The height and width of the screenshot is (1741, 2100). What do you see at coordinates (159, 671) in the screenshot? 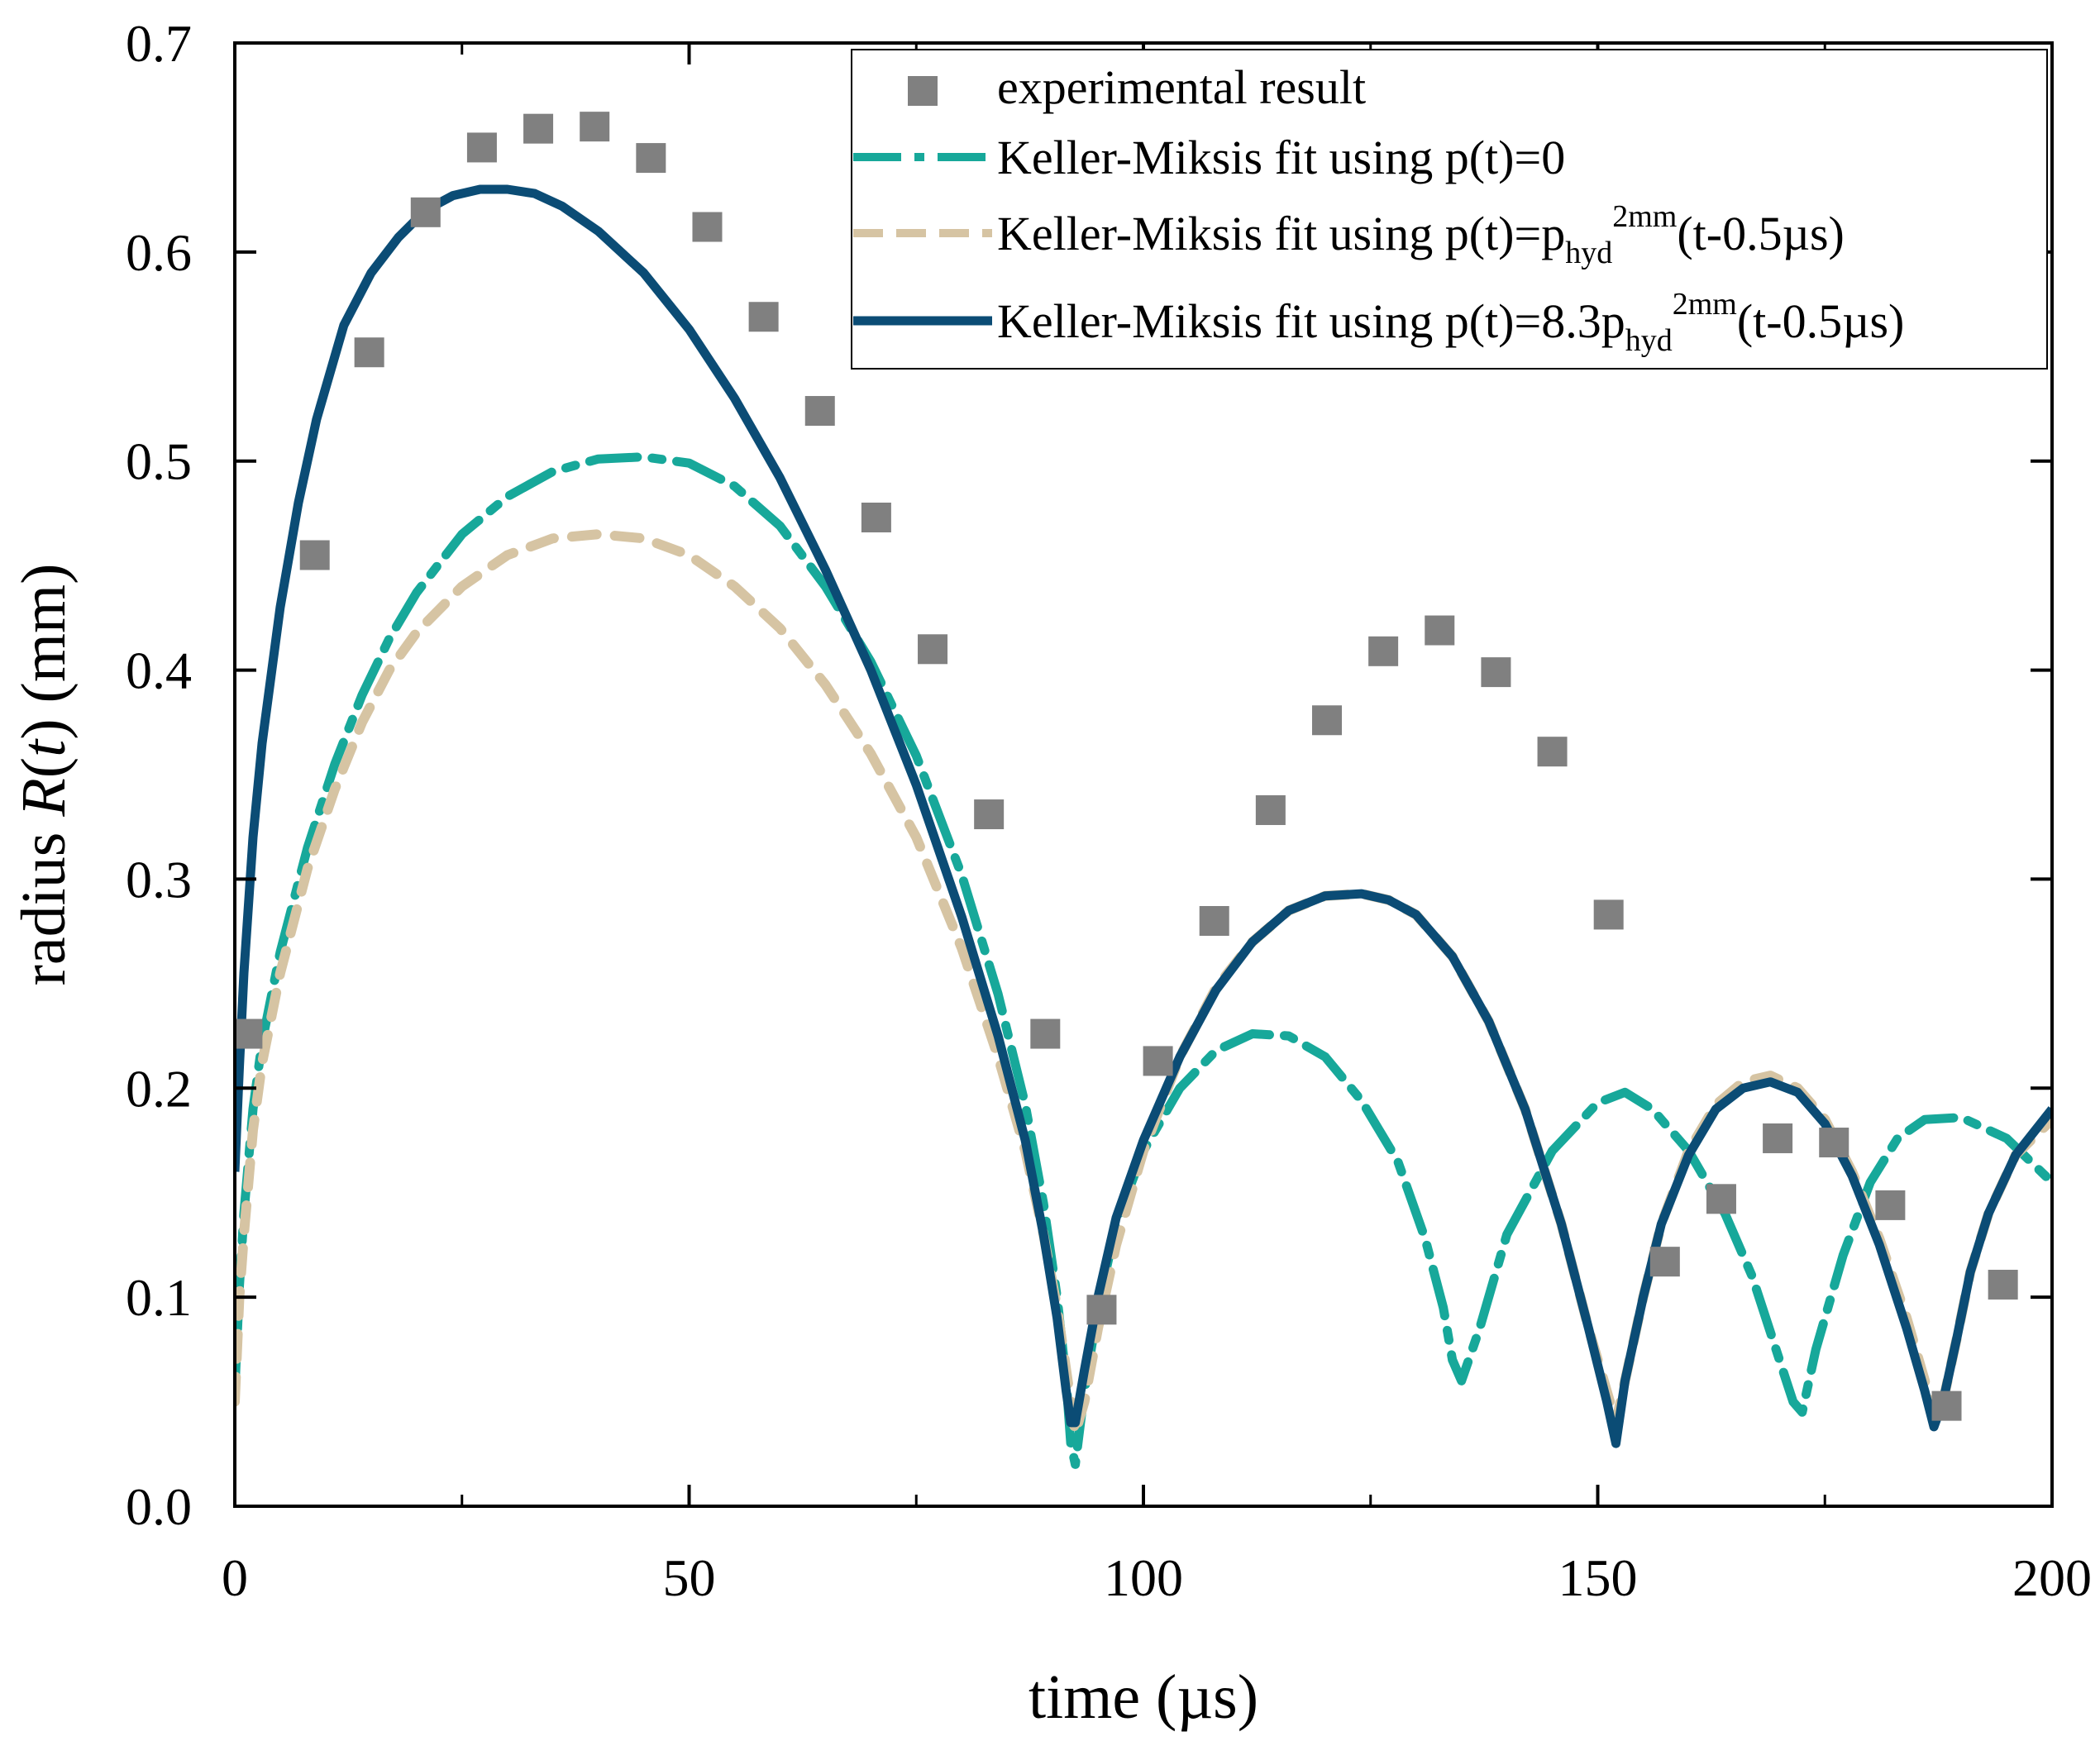
I see `y-tick-label: 0.4` at bounding box center [159, 671].